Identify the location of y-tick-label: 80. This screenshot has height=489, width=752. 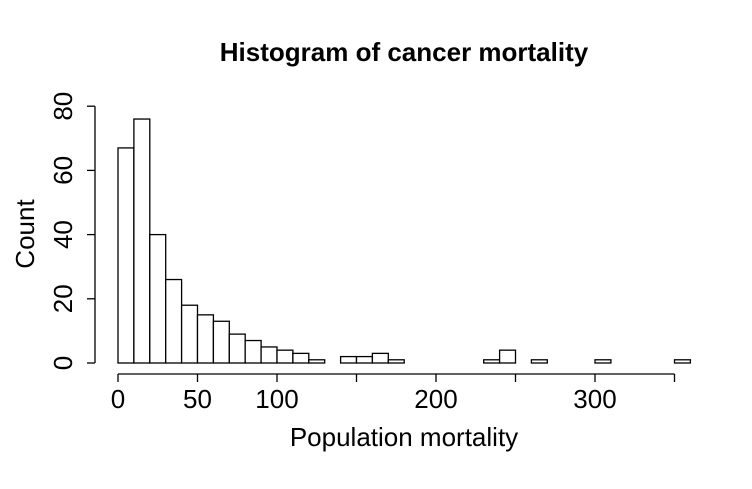
(63, 106).